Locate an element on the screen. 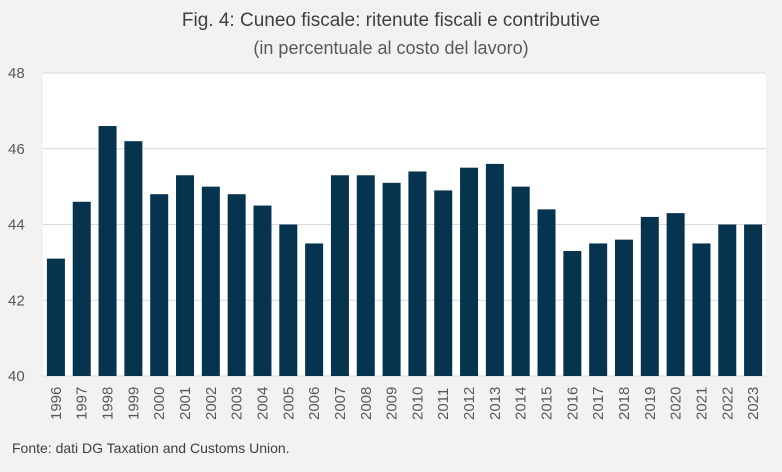 This screenshot has width=782, height=472. bar-2019 is located at coordinates (649, 296).